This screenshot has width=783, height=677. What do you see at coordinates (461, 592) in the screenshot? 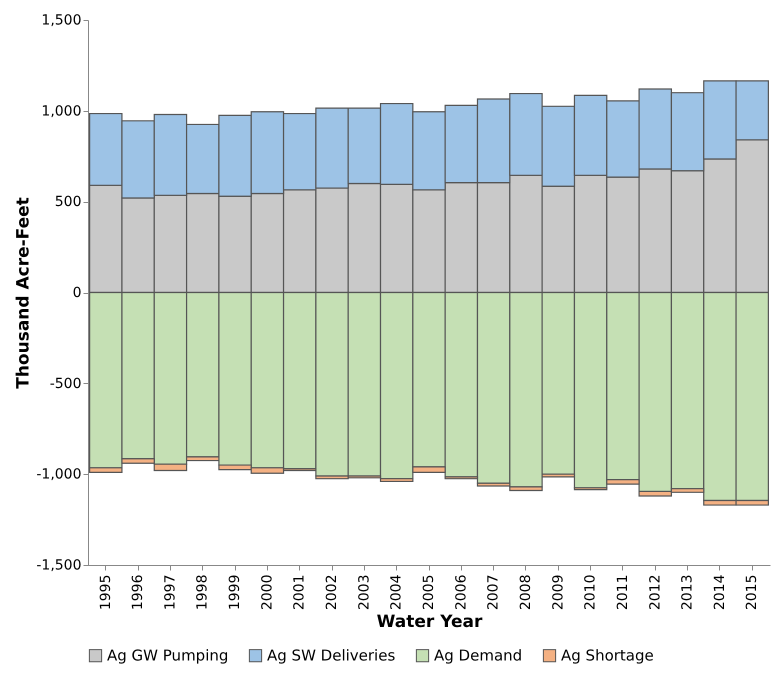
I see `x-tick-label: 2006` at bounding box center [461, 592].